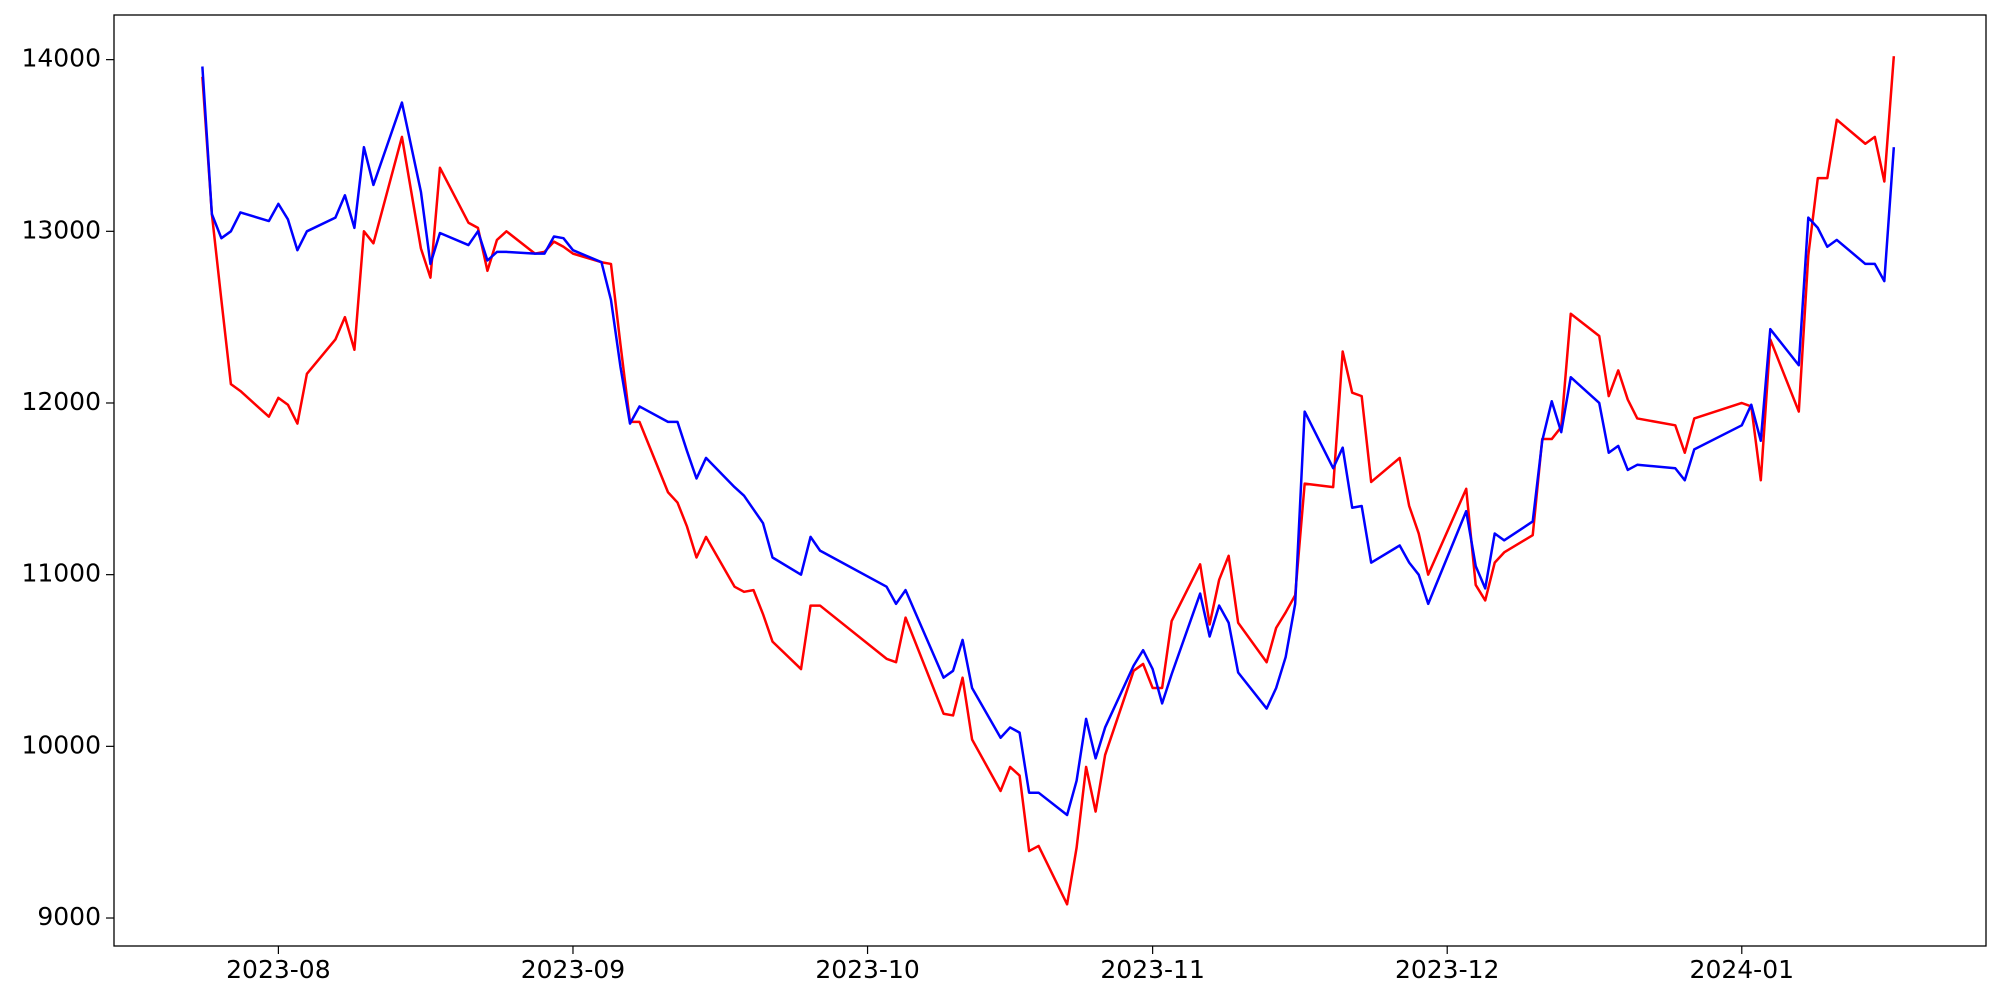 The width and height of the screenshot is (2000, 1000). I want to click on x-tick-label: 2023-10, so click(867, 969).